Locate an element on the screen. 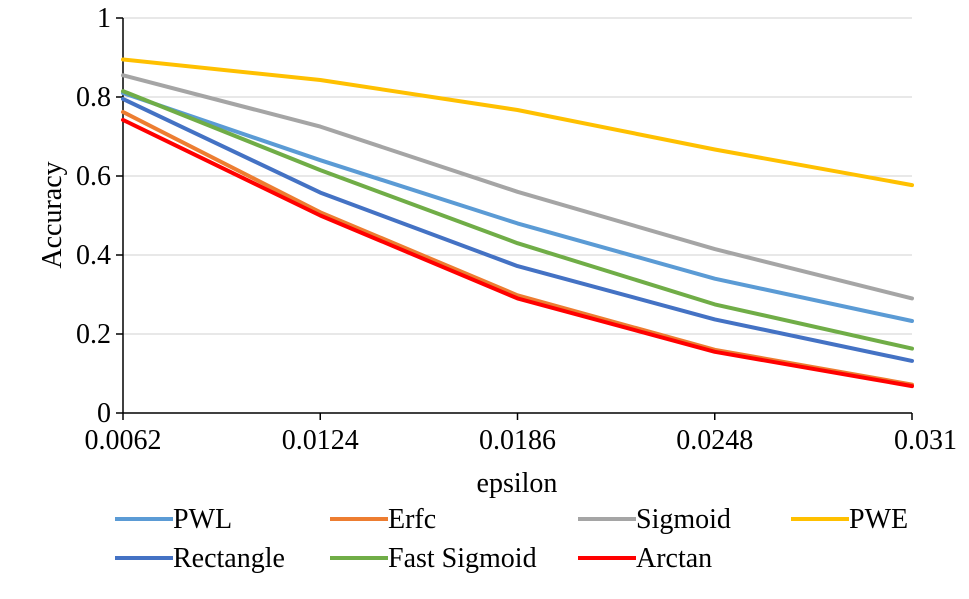 Image resolution: width=969 pixels, height=599 pixels. y-tick-label: 1 is located at coordinates (104, 18).